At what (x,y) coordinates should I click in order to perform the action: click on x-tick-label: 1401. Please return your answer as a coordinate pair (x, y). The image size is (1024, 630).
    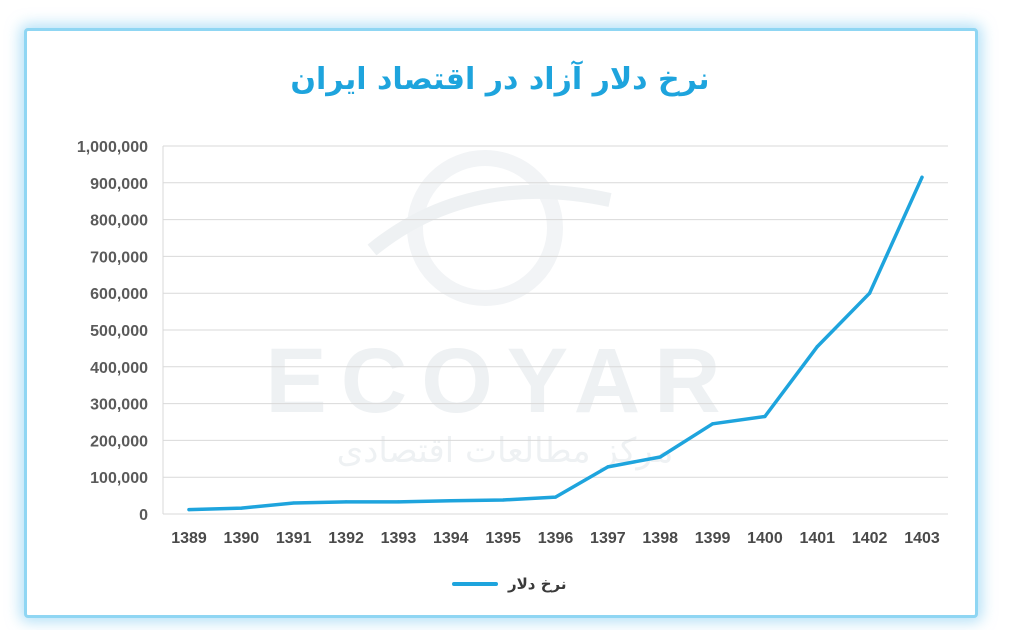
    Looking at the image, I should click on (817, 538).